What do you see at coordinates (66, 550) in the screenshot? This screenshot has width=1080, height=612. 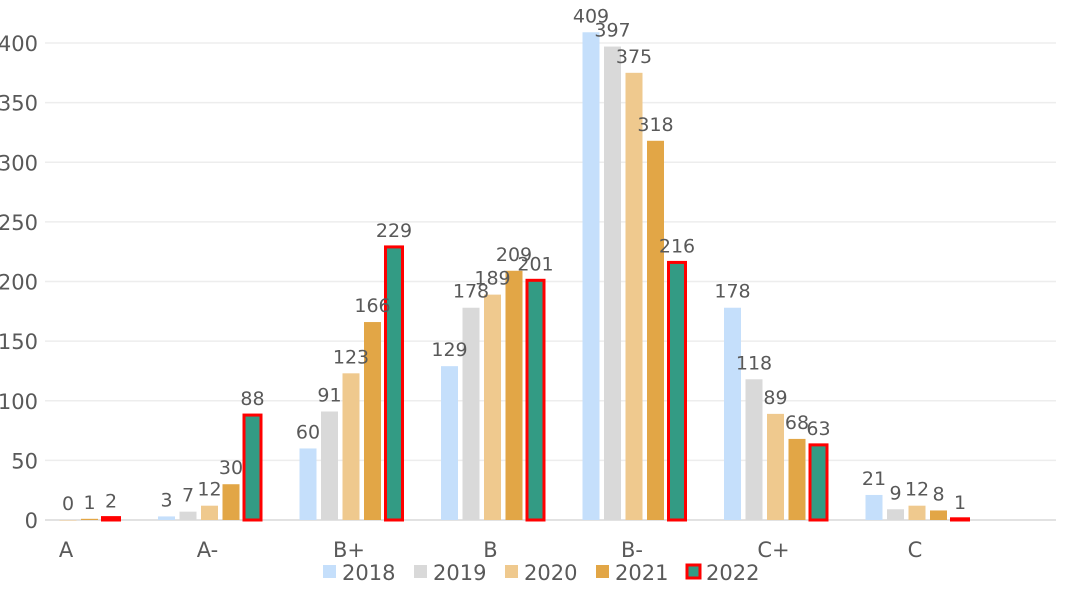 I see `x-tick-label: A` at bounding box center [66, 550].